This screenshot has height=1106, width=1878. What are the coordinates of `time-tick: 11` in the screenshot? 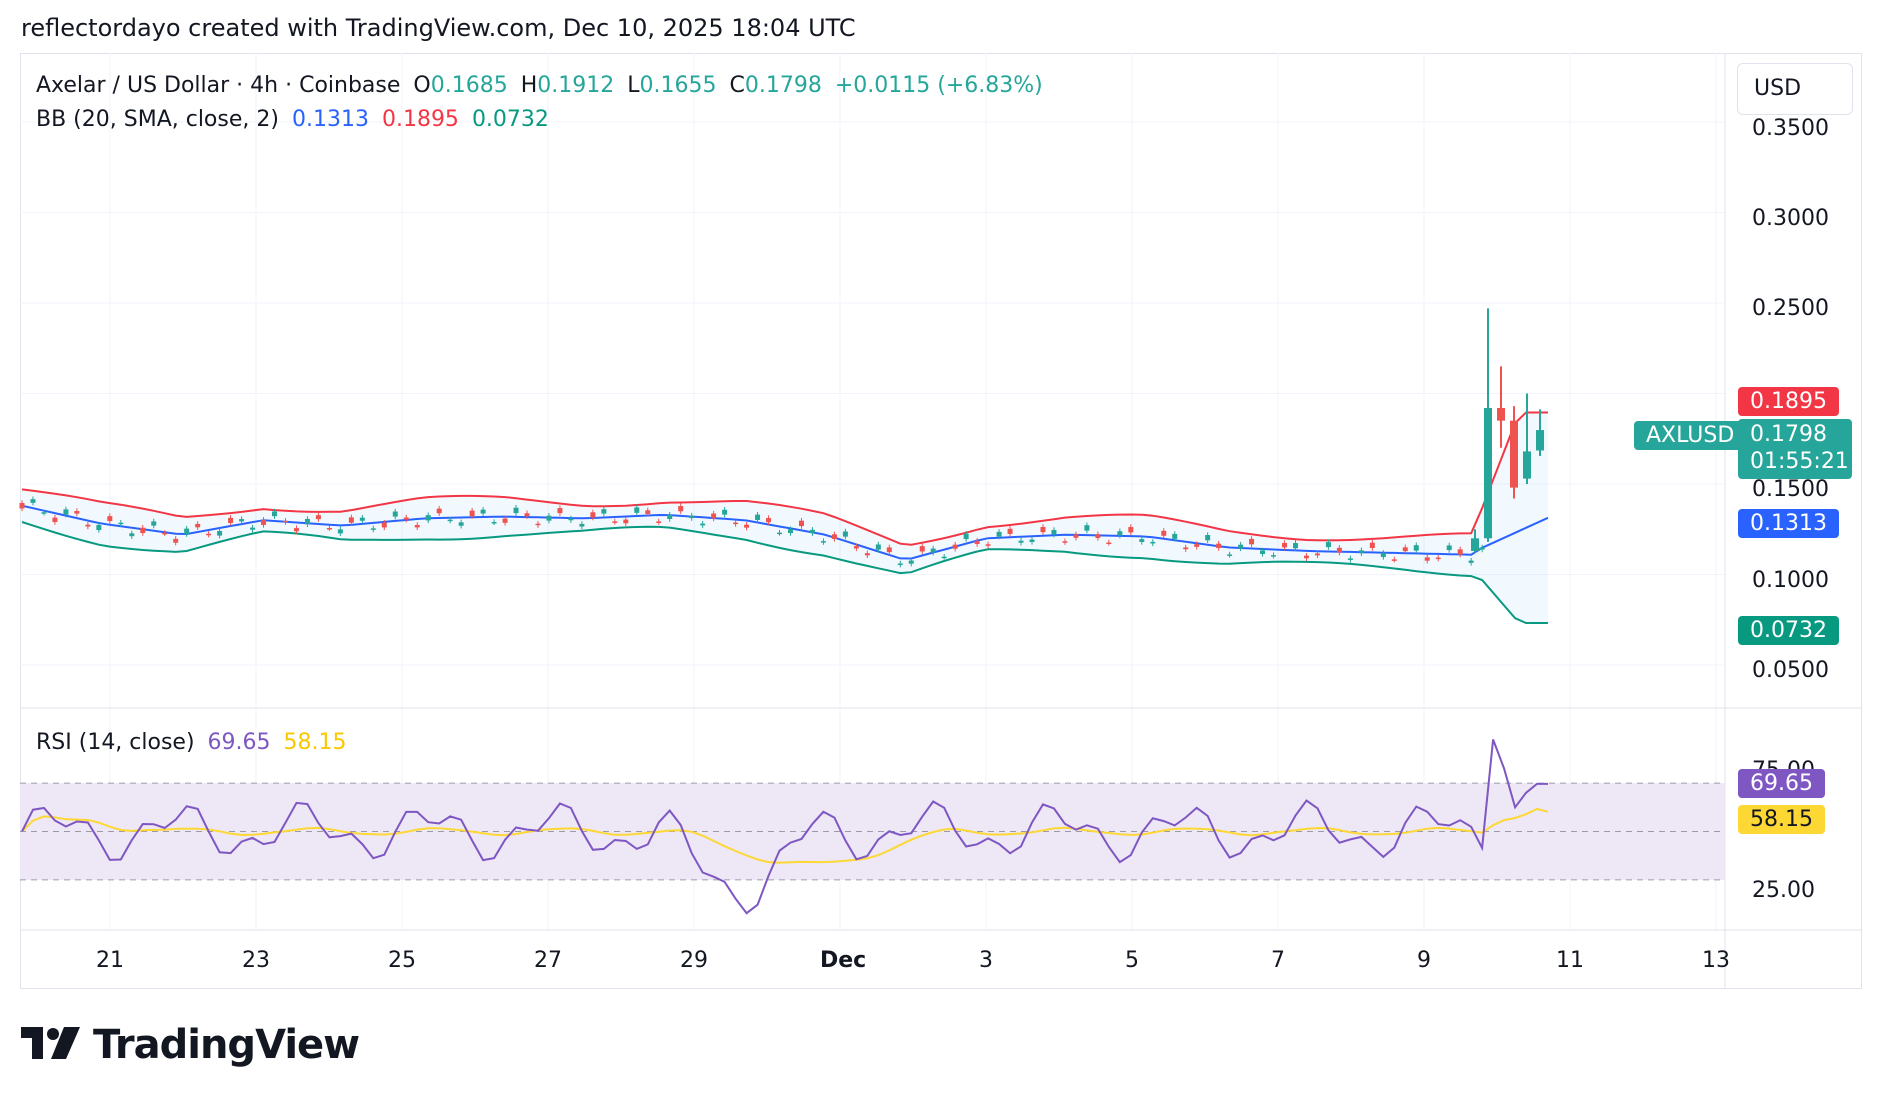 It's located at (1570, 960).